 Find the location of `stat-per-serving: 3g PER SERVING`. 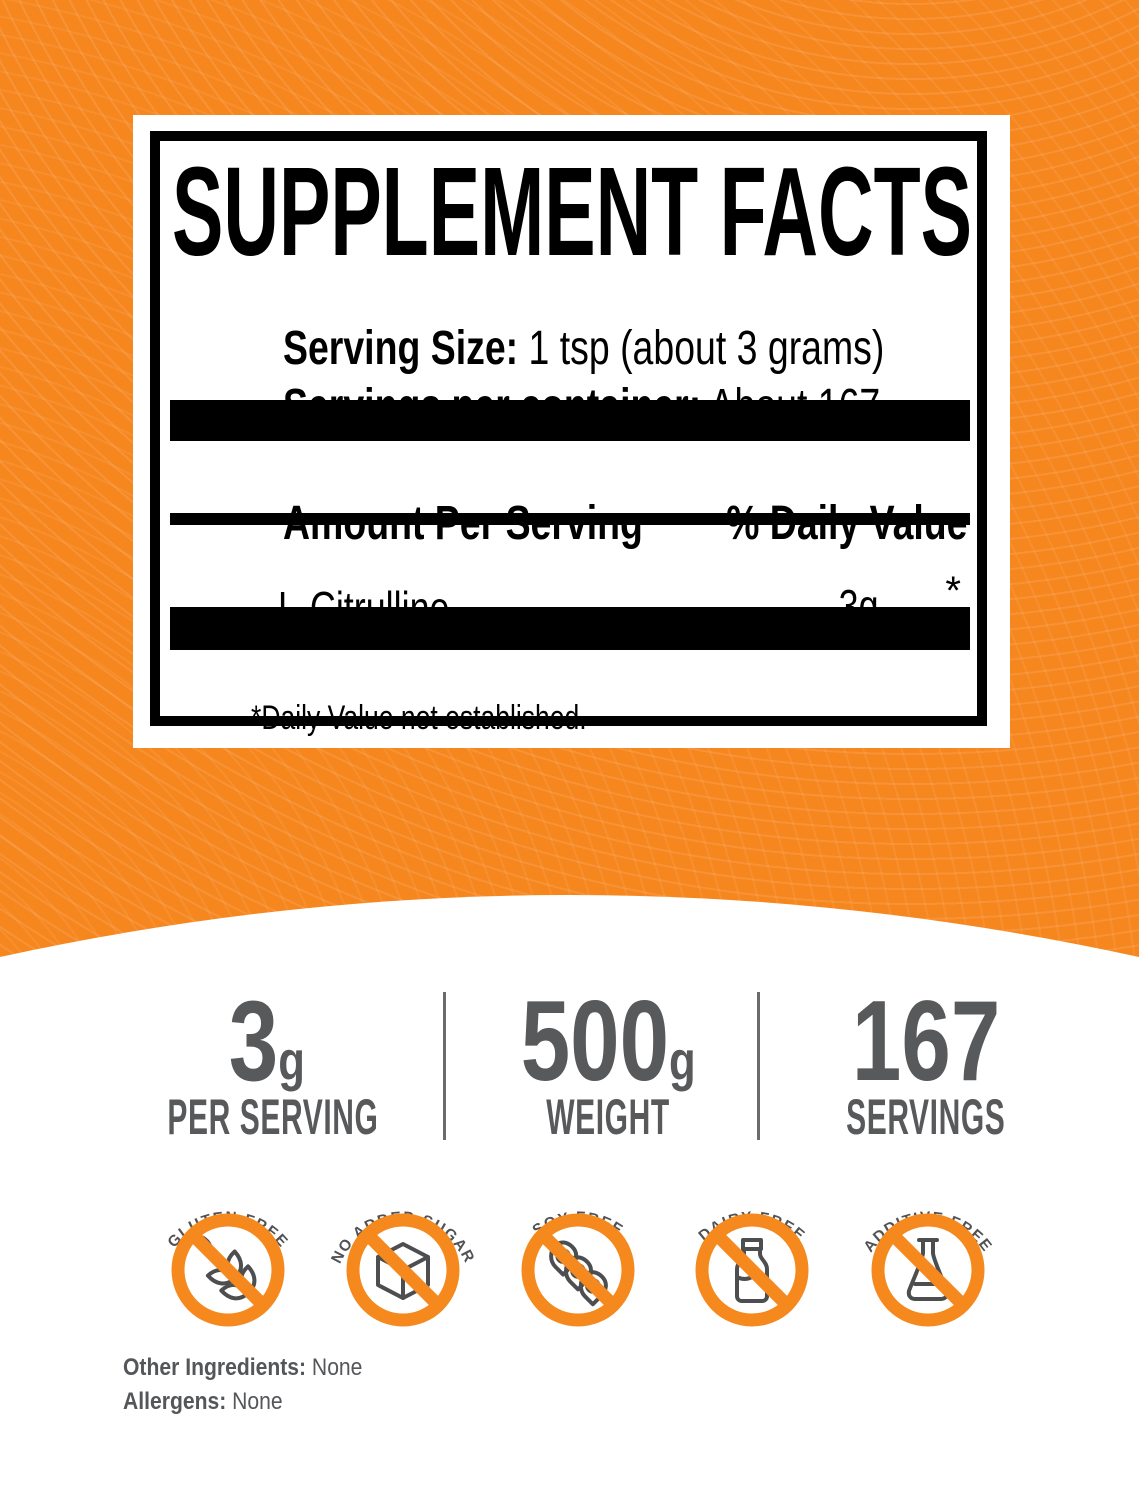

stat-per-serving: 3g PER SERVING is located at coordinates (267, 1061).